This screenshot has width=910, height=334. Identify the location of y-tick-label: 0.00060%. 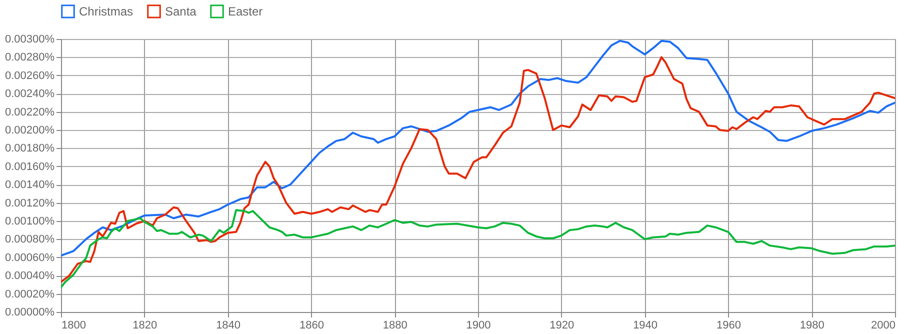
(29, 258).